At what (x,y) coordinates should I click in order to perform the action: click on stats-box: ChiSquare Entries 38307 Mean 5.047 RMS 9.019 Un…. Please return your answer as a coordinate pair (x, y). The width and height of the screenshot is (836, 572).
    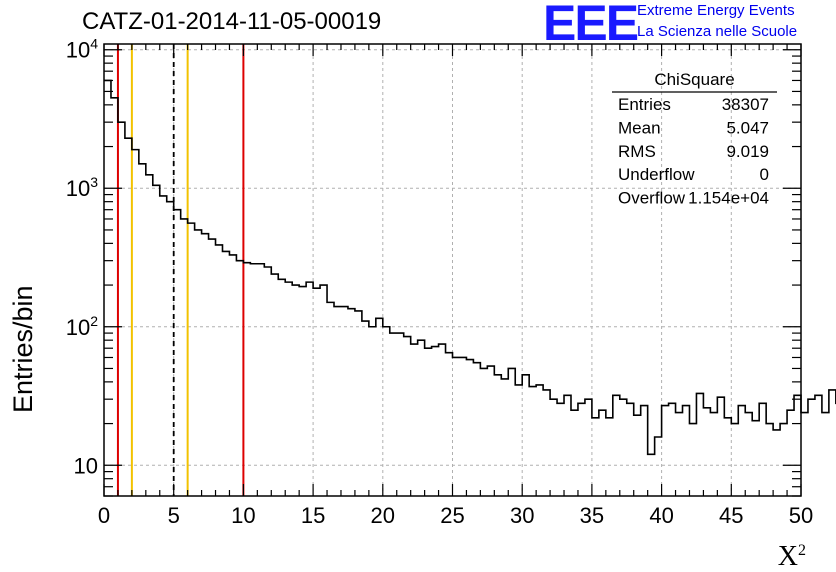
    Looking at the image, I should click on (694, 139).